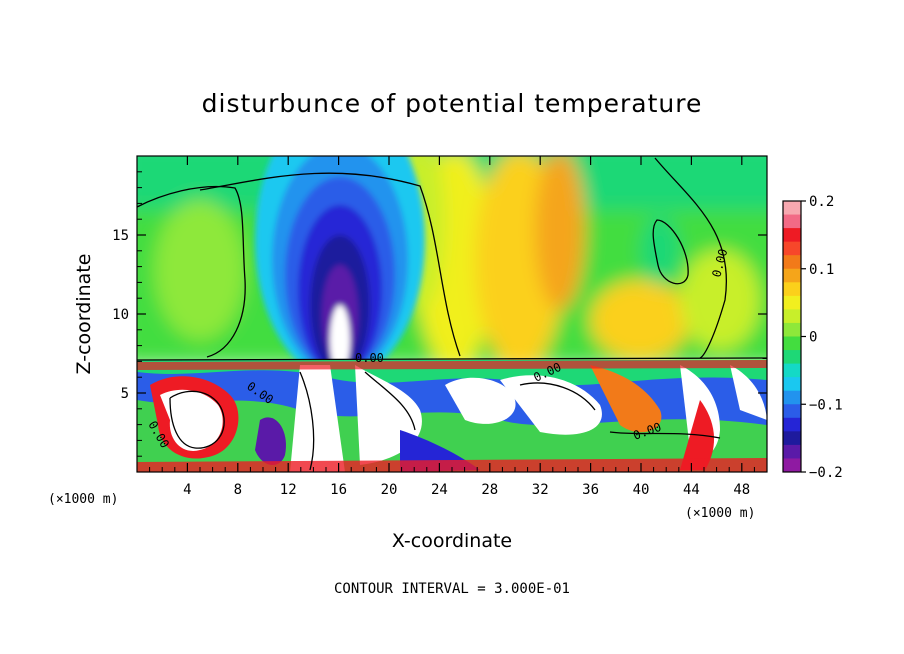  I want to click on x-tick-label: 36, so click(590, 490).